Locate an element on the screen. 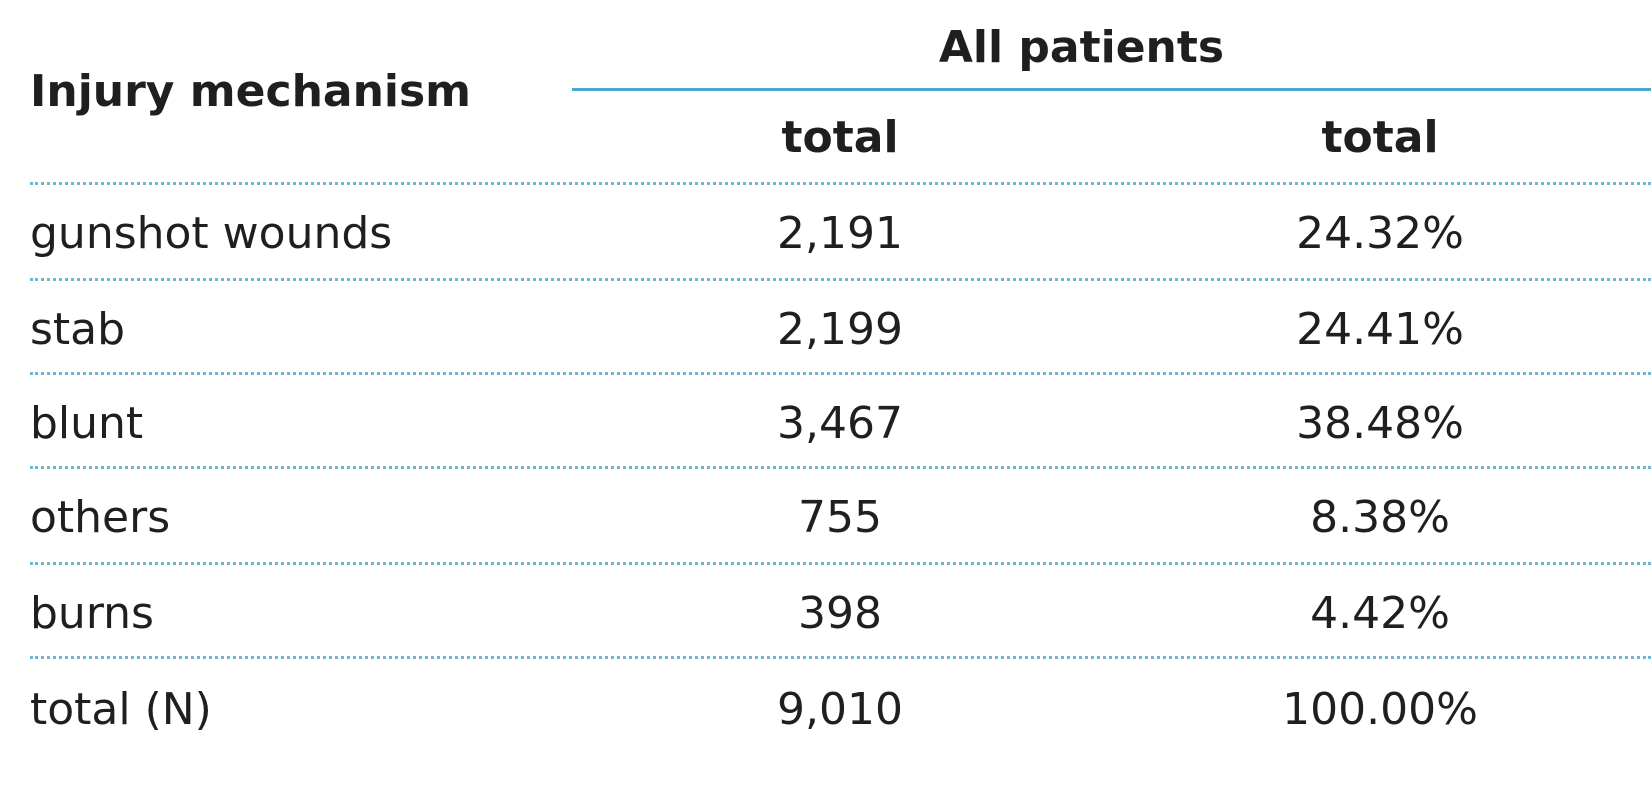 The image size is (1651, 800). table-row: blunt 3,467 38.48% is located at coordinates (825, 424).